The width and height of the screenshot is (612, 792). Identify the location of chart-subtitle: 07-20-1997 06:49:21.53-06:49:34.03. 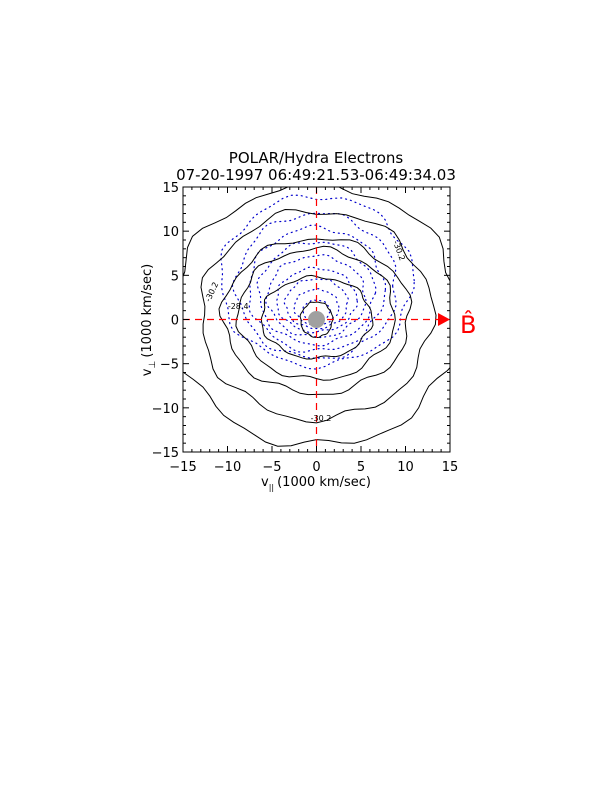
(316, 175).